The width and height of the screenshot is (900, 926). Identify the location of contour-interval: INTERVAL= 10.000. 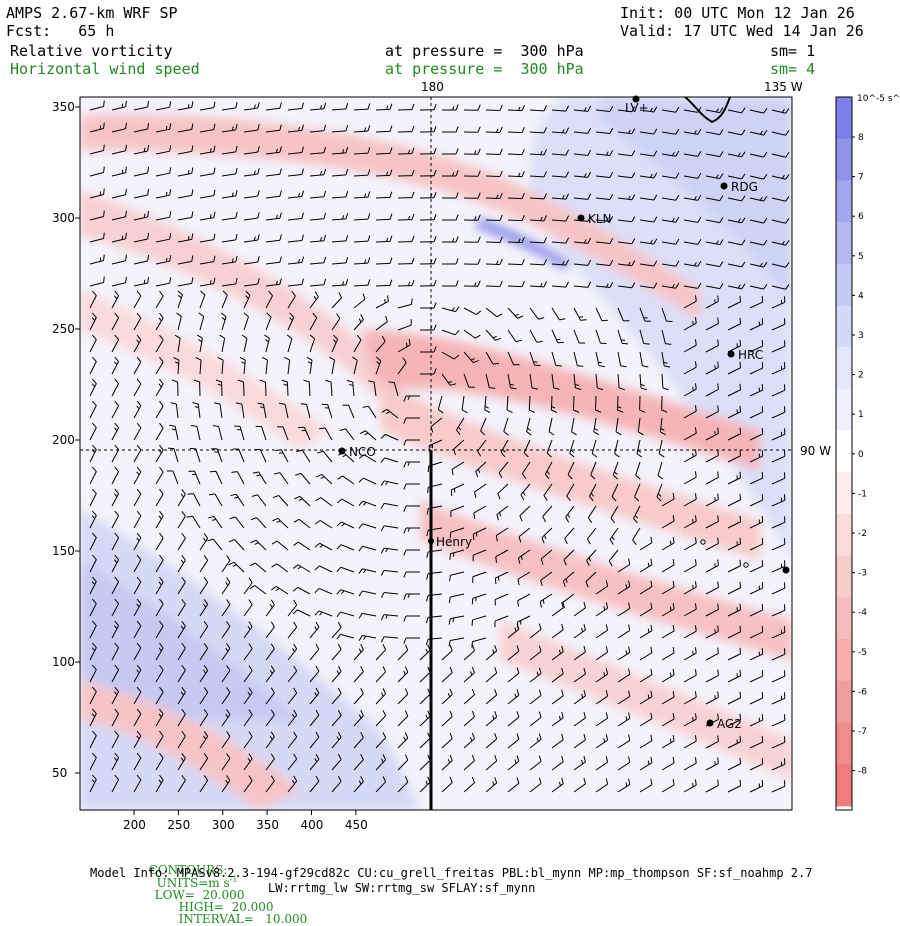
(243, 919).